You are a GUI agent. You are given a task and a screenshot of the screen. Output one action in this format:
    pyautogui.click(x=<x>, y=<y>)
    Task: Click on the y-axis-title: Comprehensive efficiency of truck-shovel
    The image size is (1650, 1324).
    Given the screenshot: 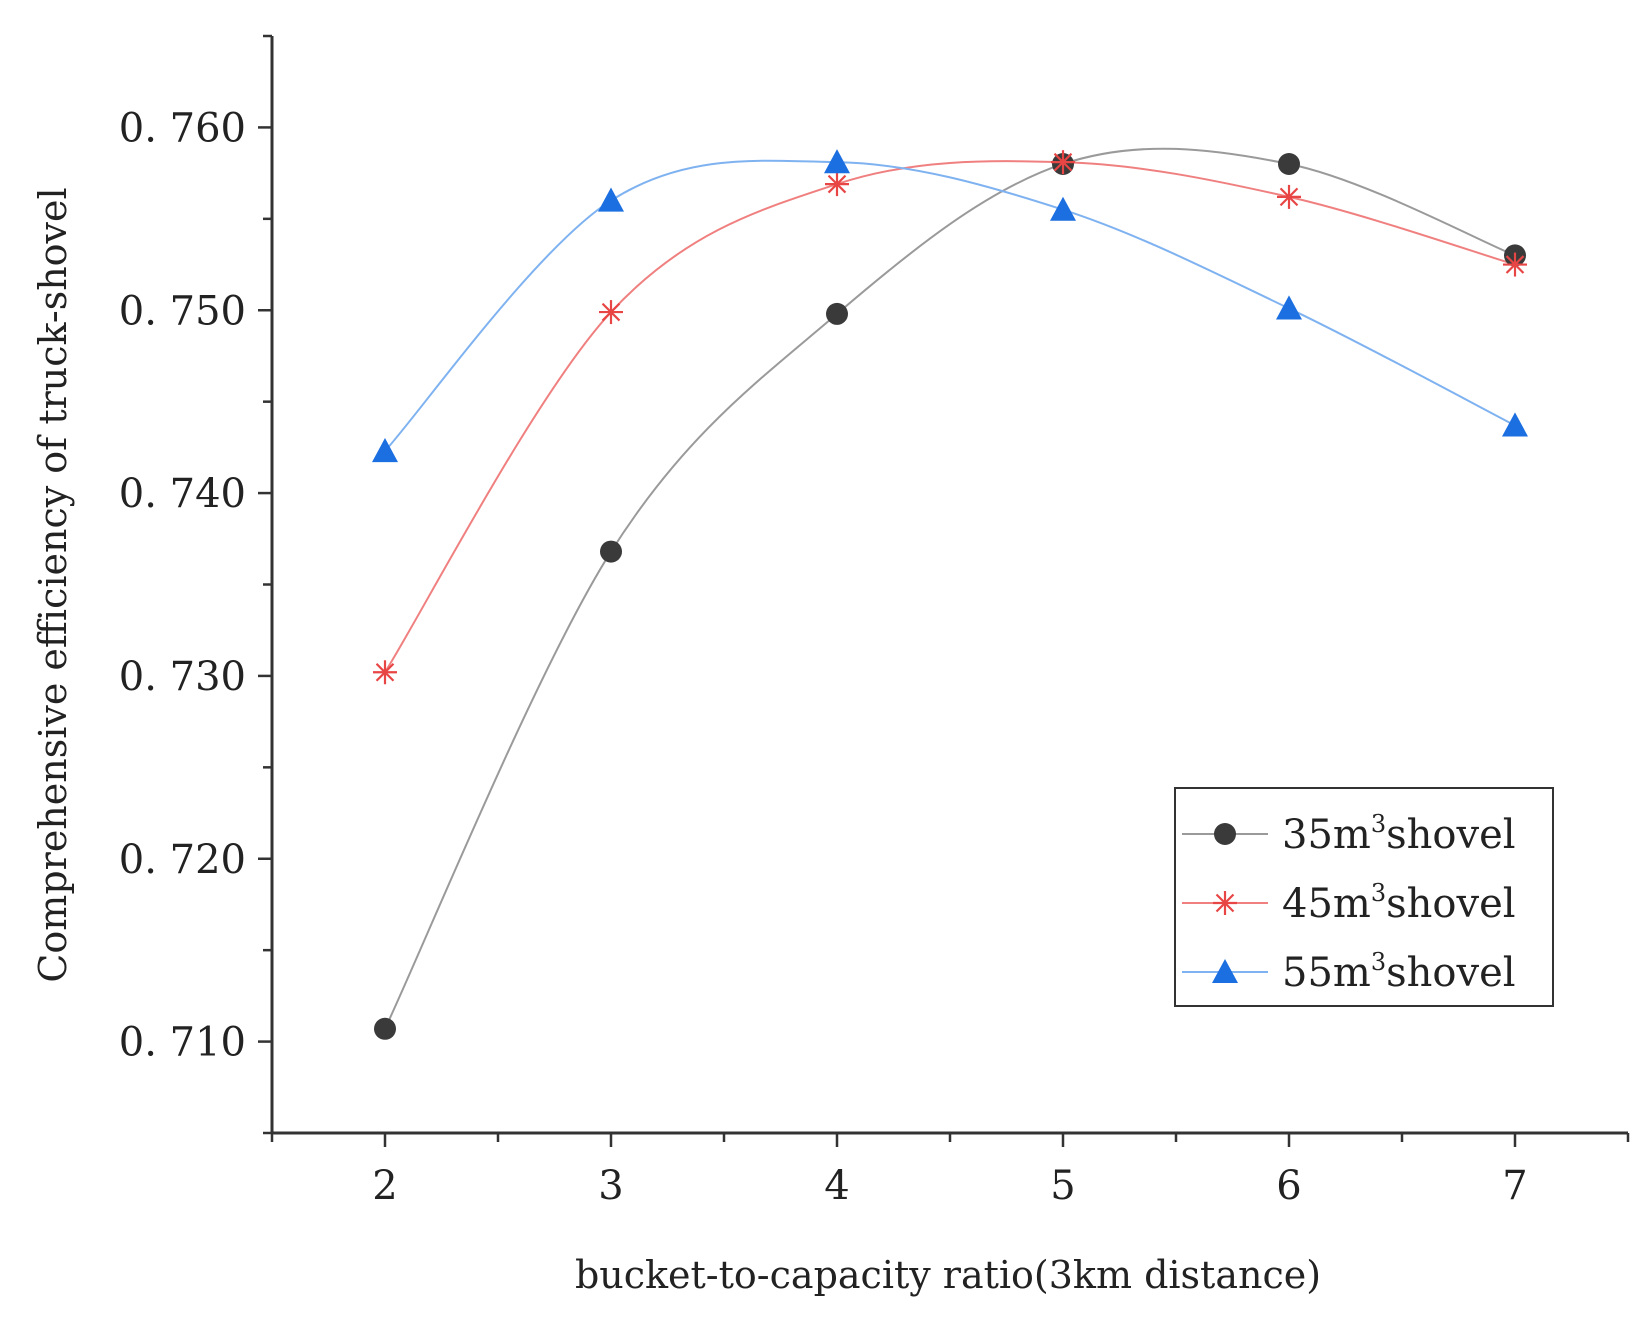 What is the action you would take?
    pyautogui.click(x=53, y=584)
    